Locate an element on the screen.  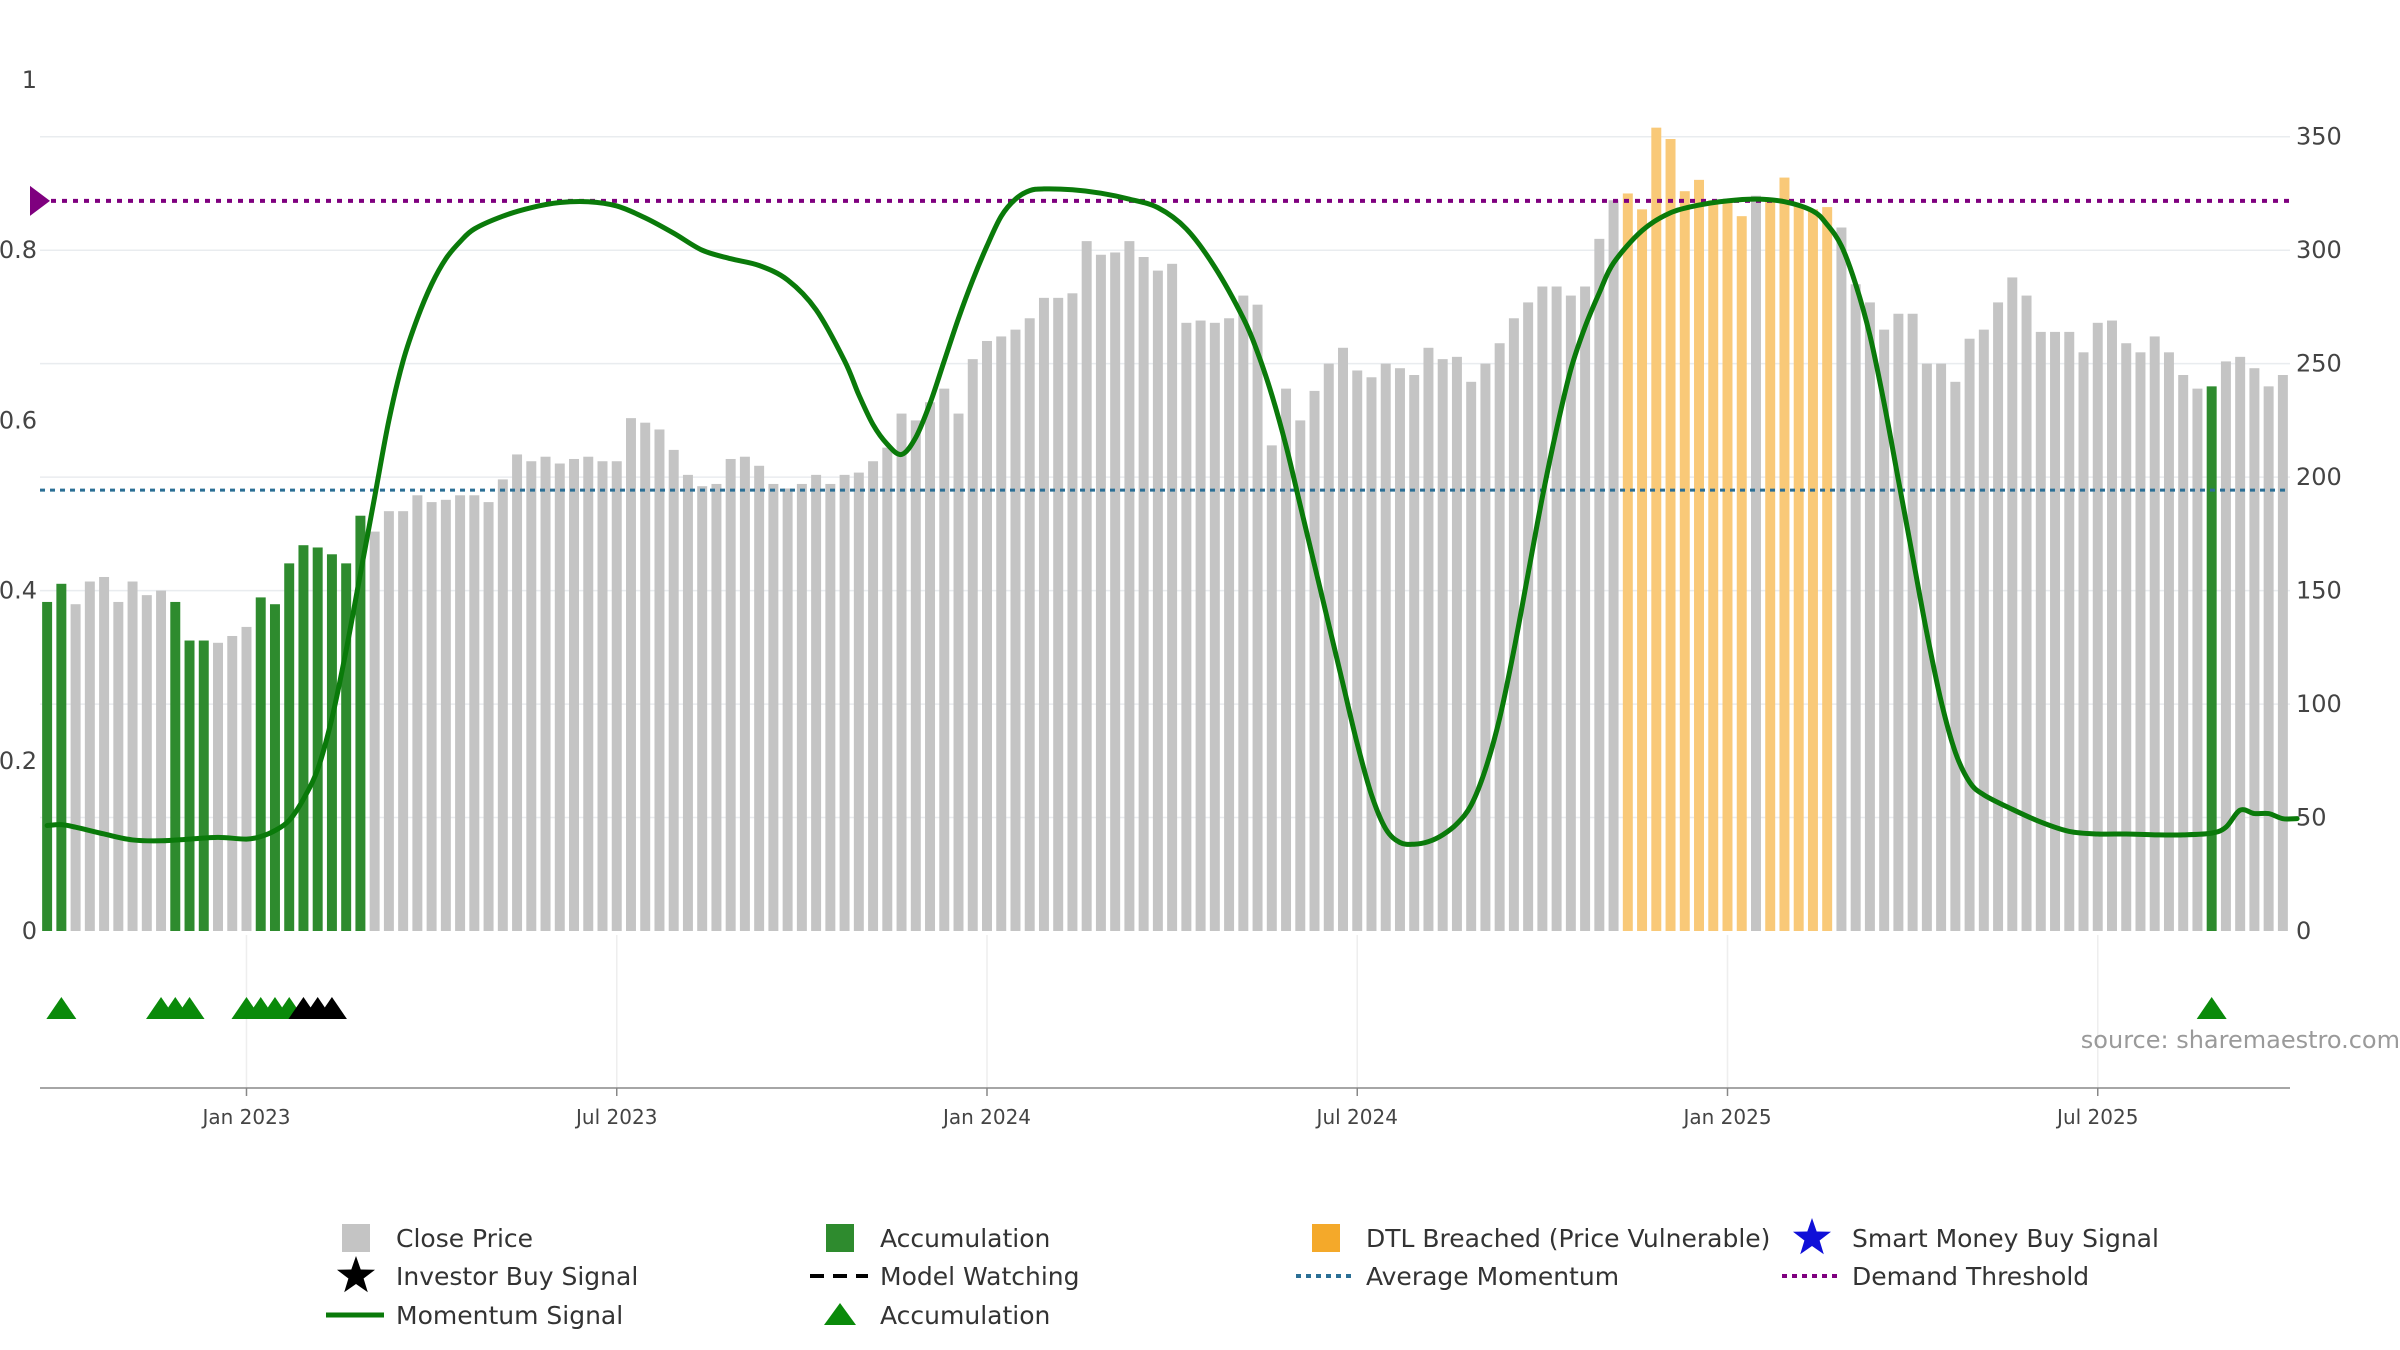
legend-item: Investor Buy Signal is located at coordinates (487, 1274).